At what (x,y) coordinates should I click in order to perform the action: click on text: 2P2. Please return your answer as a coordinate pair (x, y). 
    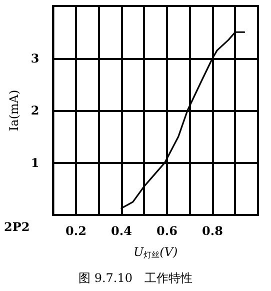
    Looking at the image, I should click on (17, 227).